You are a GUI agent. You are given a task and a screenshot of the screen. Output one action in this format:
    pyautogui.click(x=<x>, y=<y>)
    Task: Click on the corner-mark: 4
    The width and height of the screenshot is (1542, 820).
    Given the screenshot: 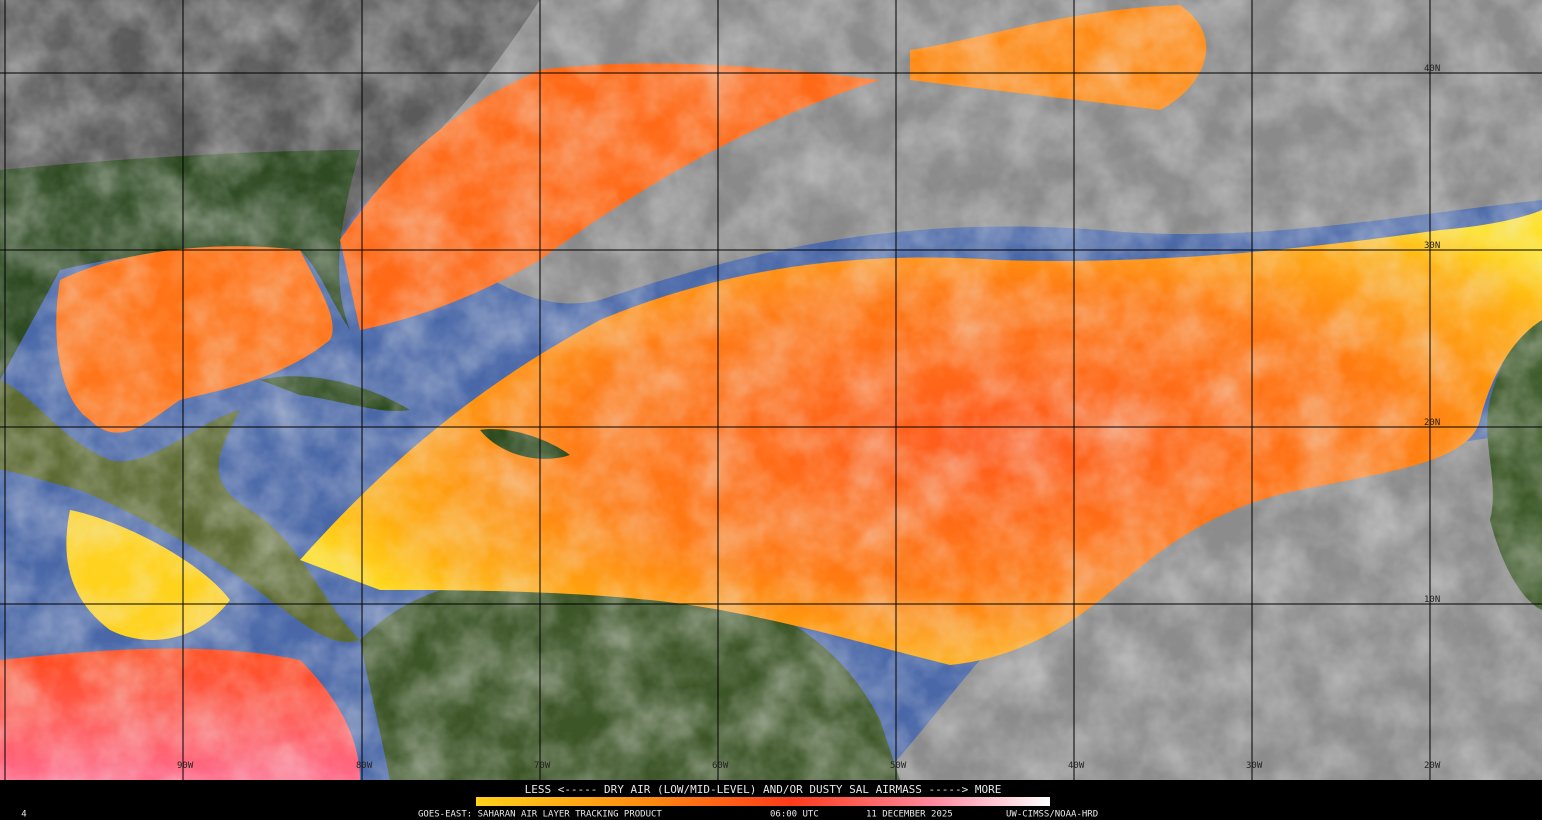 What is the action you would take?
    pyautogui.click(x=23, y=815)
    